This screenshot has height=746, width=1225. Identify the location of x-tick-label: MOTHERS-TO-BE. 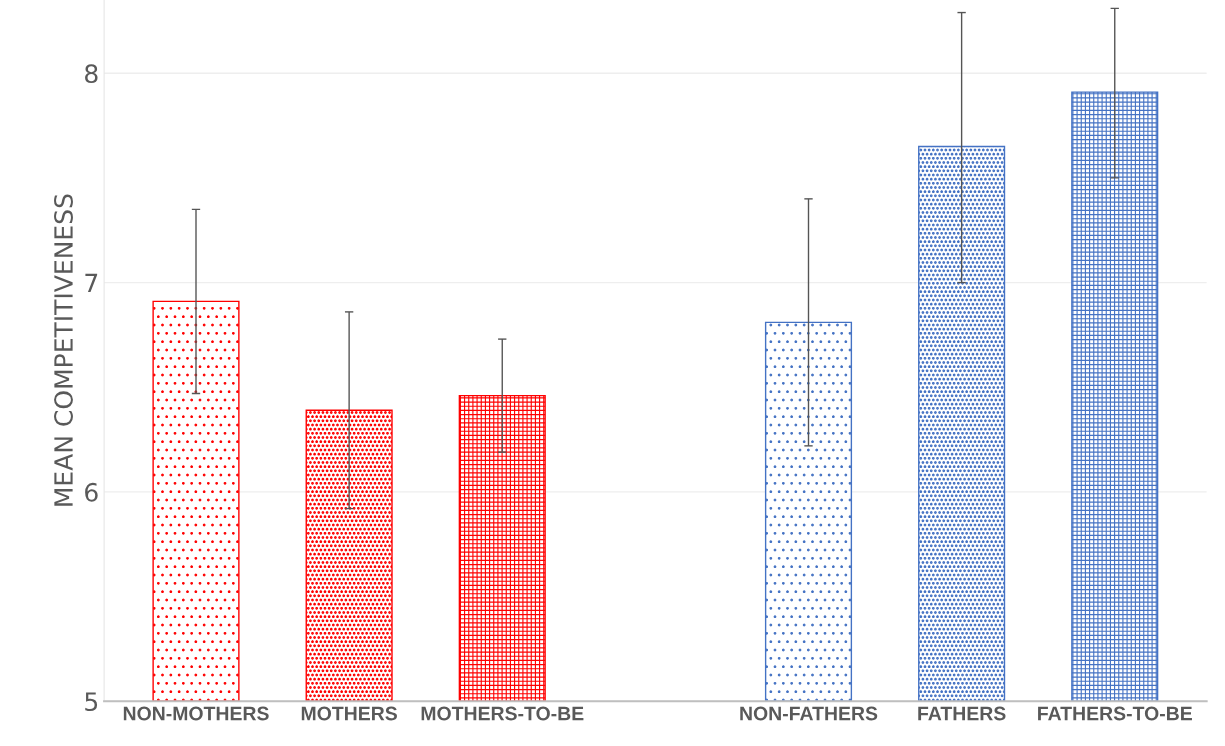
(502, 713).